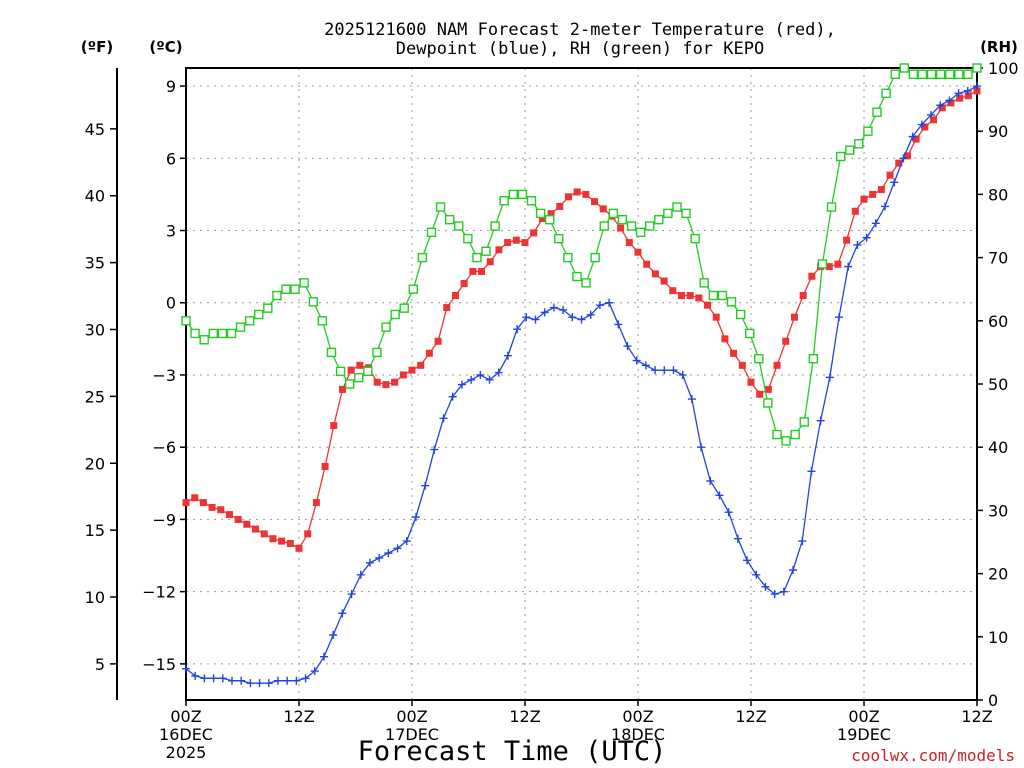 The height and width of the screenshot is (768, 1024). Describe the element at coordinates (998, 637) in the screenshot. I see `rh-tick-label: 10` at that location.